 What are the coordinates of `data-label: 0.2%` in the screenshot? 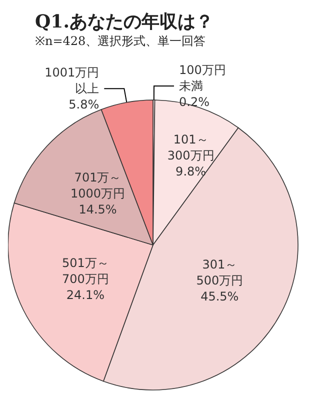 It's located at (194, 102).